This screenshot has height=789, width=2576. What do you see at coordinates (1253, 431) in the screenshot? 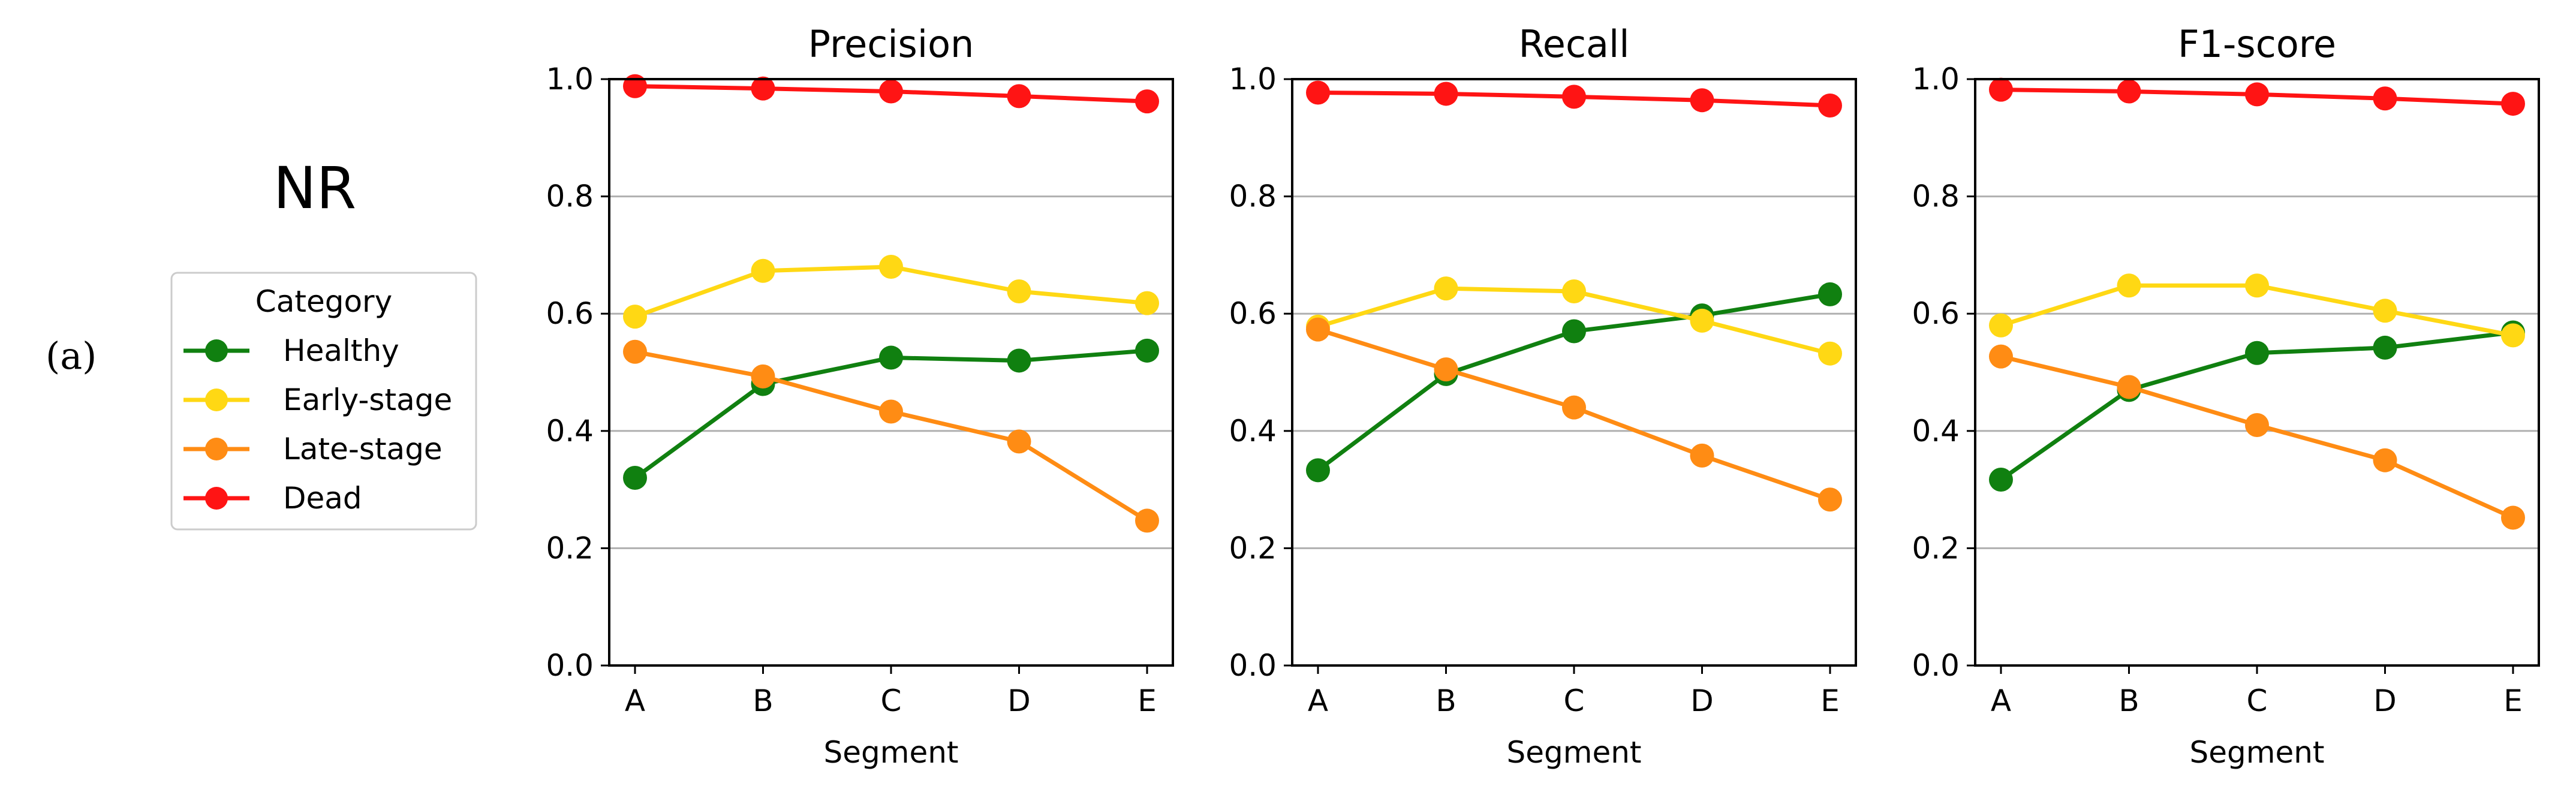
I see `y-tick-label: 0.4` at bounding box center [1253, 431].